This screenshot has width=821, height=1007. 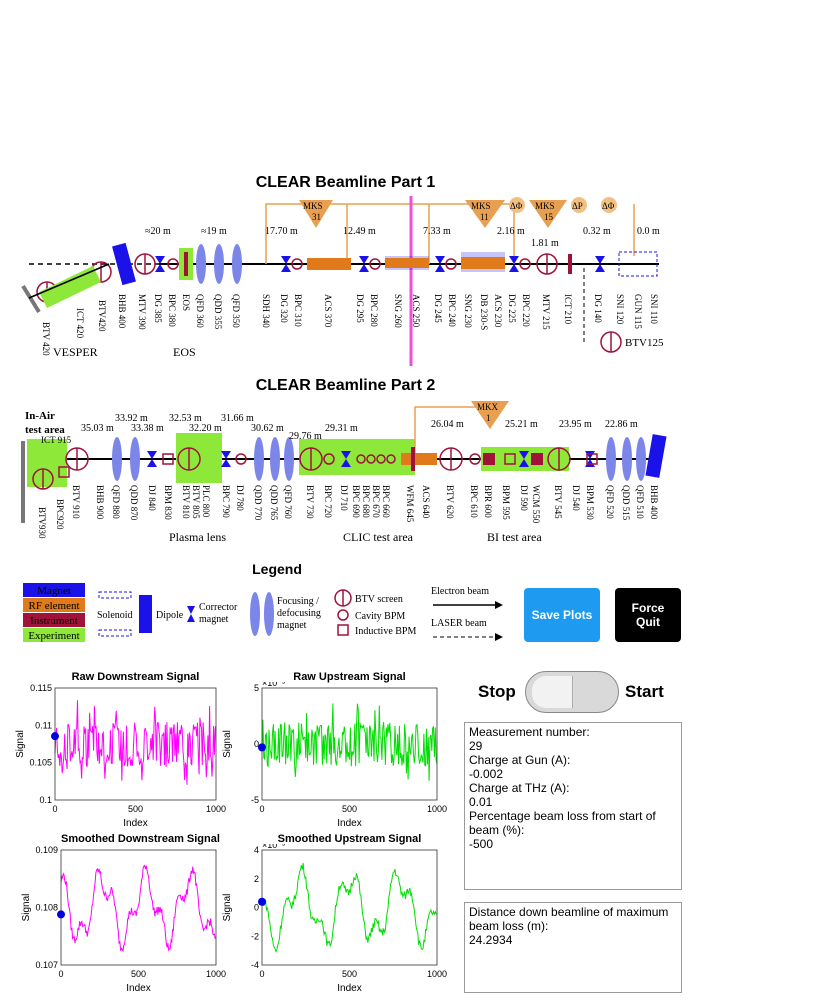 I want to click on dist-label: 0.32 m, so click(x=597, y=231).